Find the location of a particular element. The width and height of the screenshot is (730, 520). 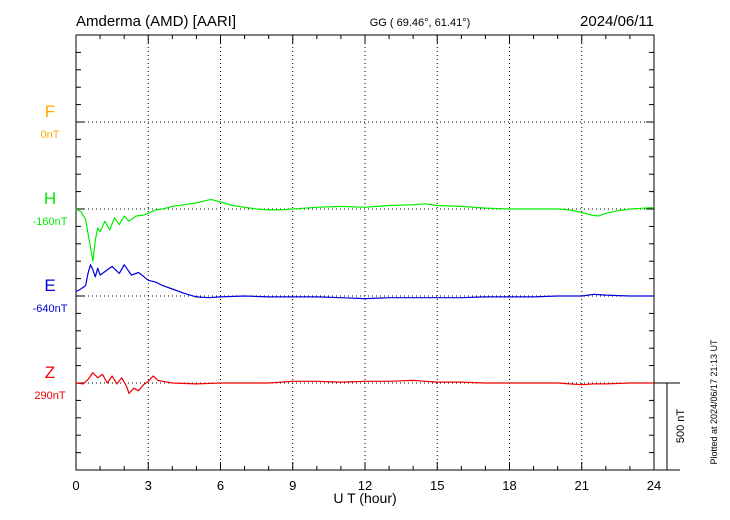

series-line-h is located at coordinates (365, 230).